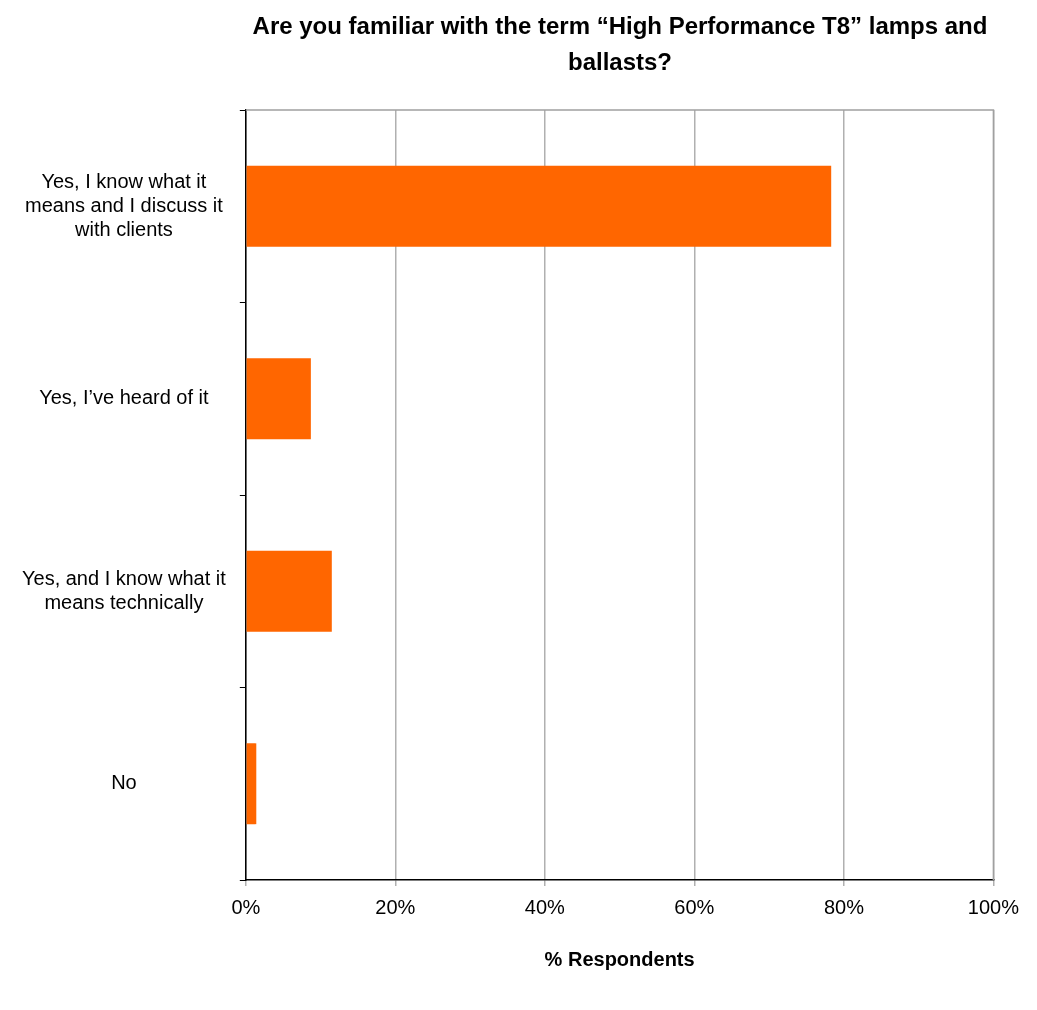 This screenshot has height=1010, width=1037. What do you see at coordinates (124, 782) in the screenshot?
I see `y-tick-label: No` at bounding box center [124, 782].